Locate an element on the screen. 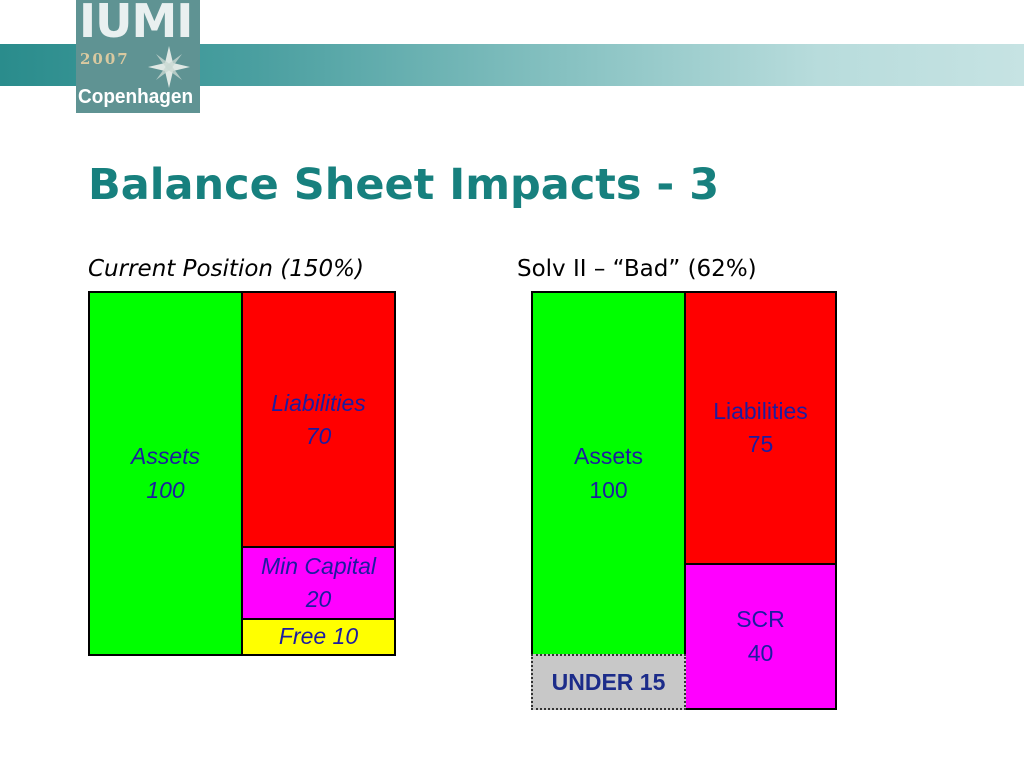 The height and width of the screenshot is (768, 1024). left-free-block: Free 10 is located at coordinates (318, 637).